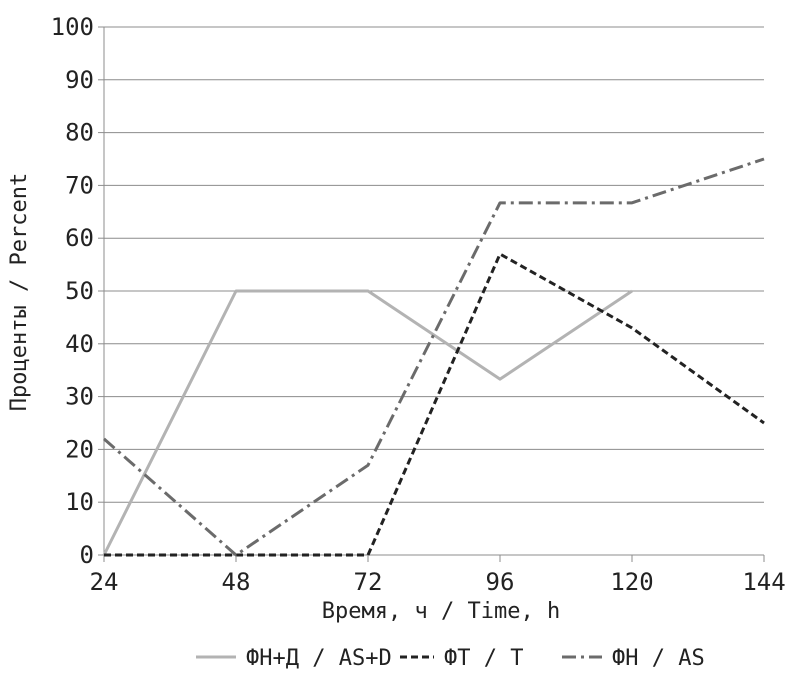 The width and height of the screenshot is (787, 674). Describe the element at coordinates (19, 292) in the screenshot. I see `y-axis-title: Проценты / Percent` at that location.